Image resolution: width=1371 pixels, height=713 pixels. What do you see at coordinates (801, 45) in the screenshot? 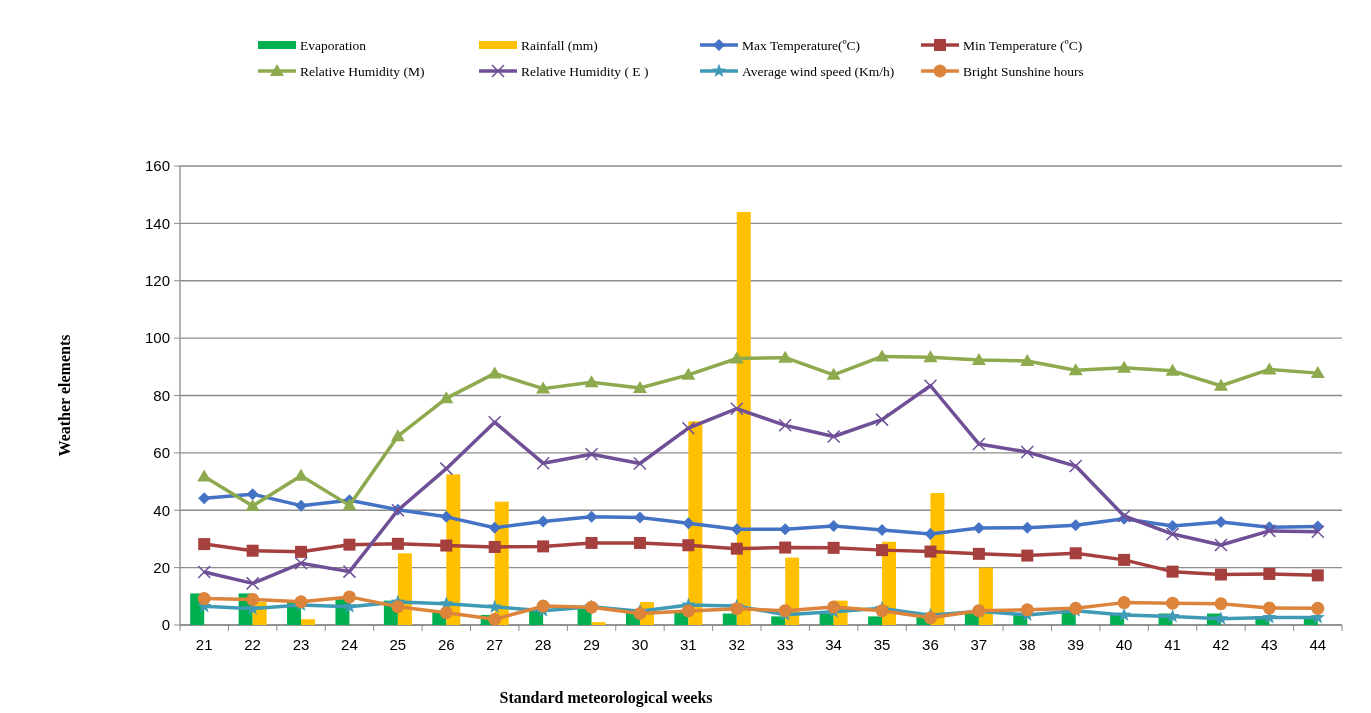
I see `legend-label: Max Temperature(ºC)` at bounding box center [801, 45].